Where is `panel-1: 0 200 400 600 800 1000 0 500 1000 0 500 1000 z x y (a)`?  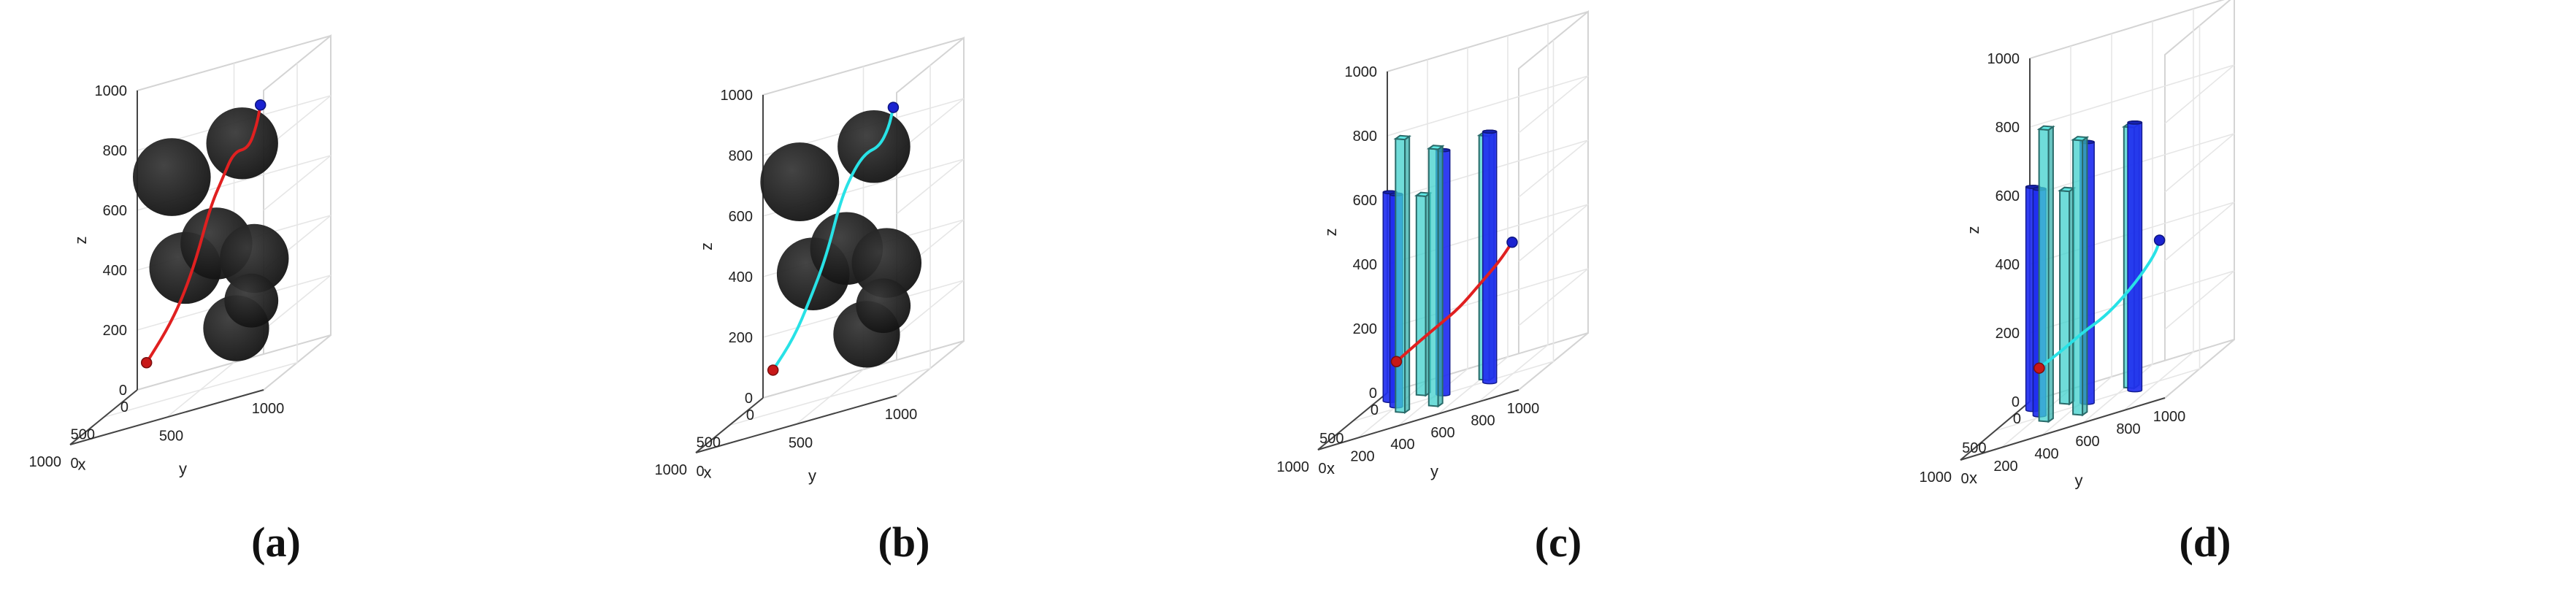 panel-1: 0 200 400 600 800 1000 0 500 1000 0 500 1000 z x y (a) is located at coordinates (180, 300).